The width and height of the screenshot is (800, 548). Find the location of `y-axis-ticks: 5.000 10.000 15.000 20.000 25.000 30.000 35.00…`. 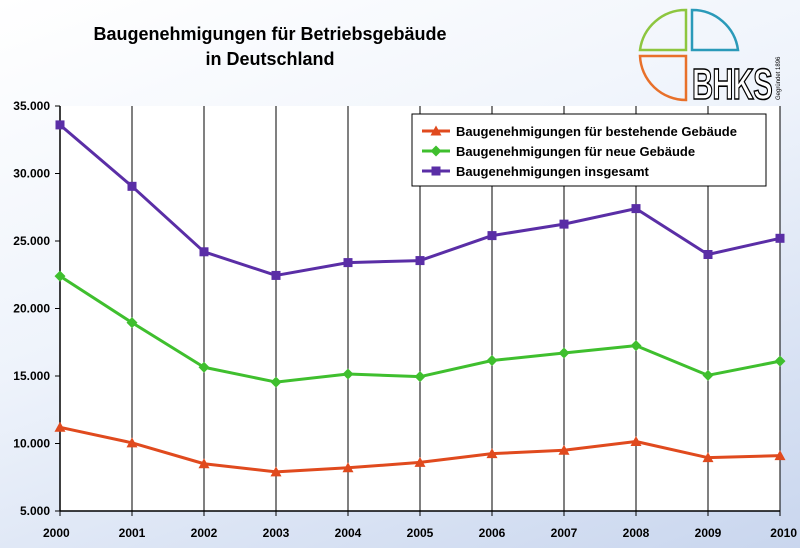

y-axis-ticks: 5.000 10.000 15.000 20.000 25.000 30.000 35.00… is located at coordinates (36, 308).